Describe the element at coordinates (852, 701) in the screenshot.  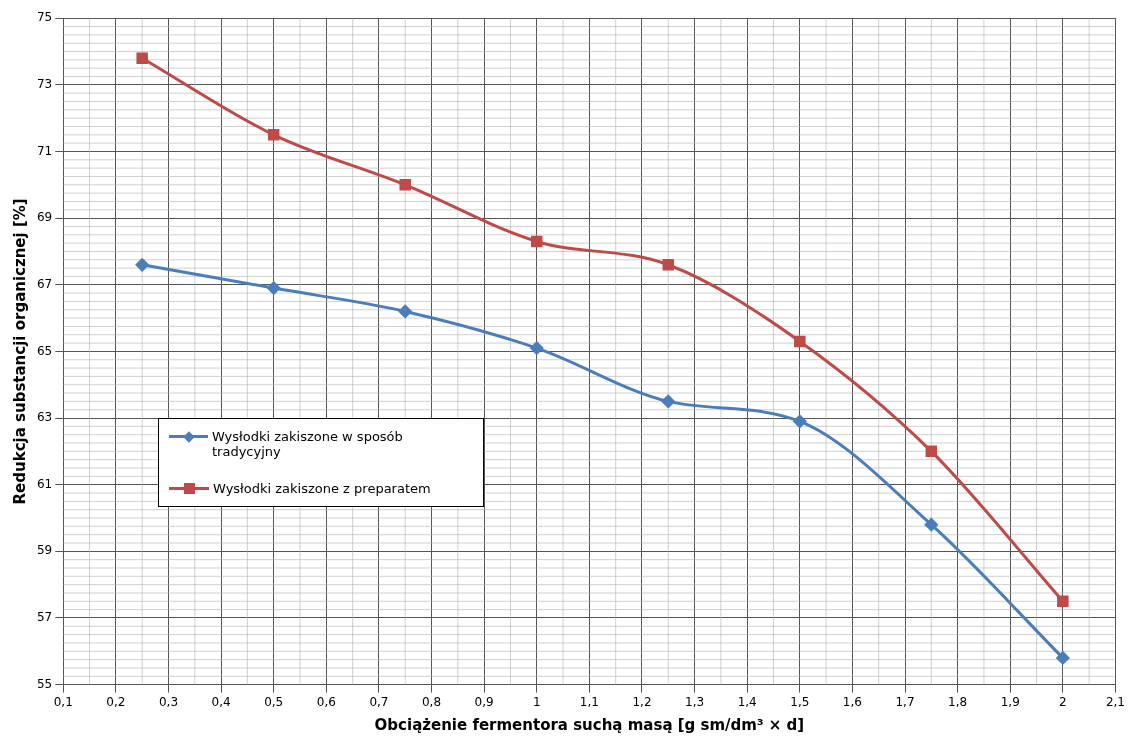
I see `x-tick-label: 1,6` at that location.